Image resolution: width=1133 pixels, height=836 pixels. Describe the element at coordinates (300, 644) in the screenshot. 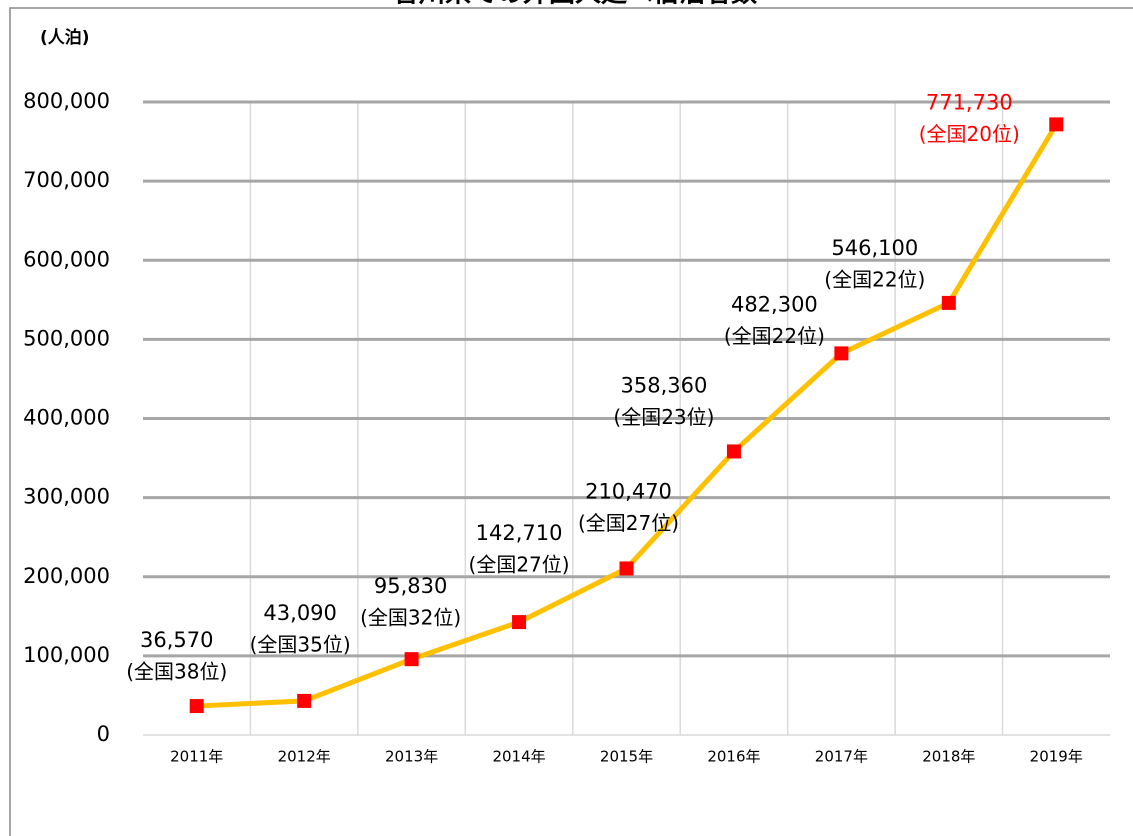

I see `rank-label: (全国35位)` at that location.